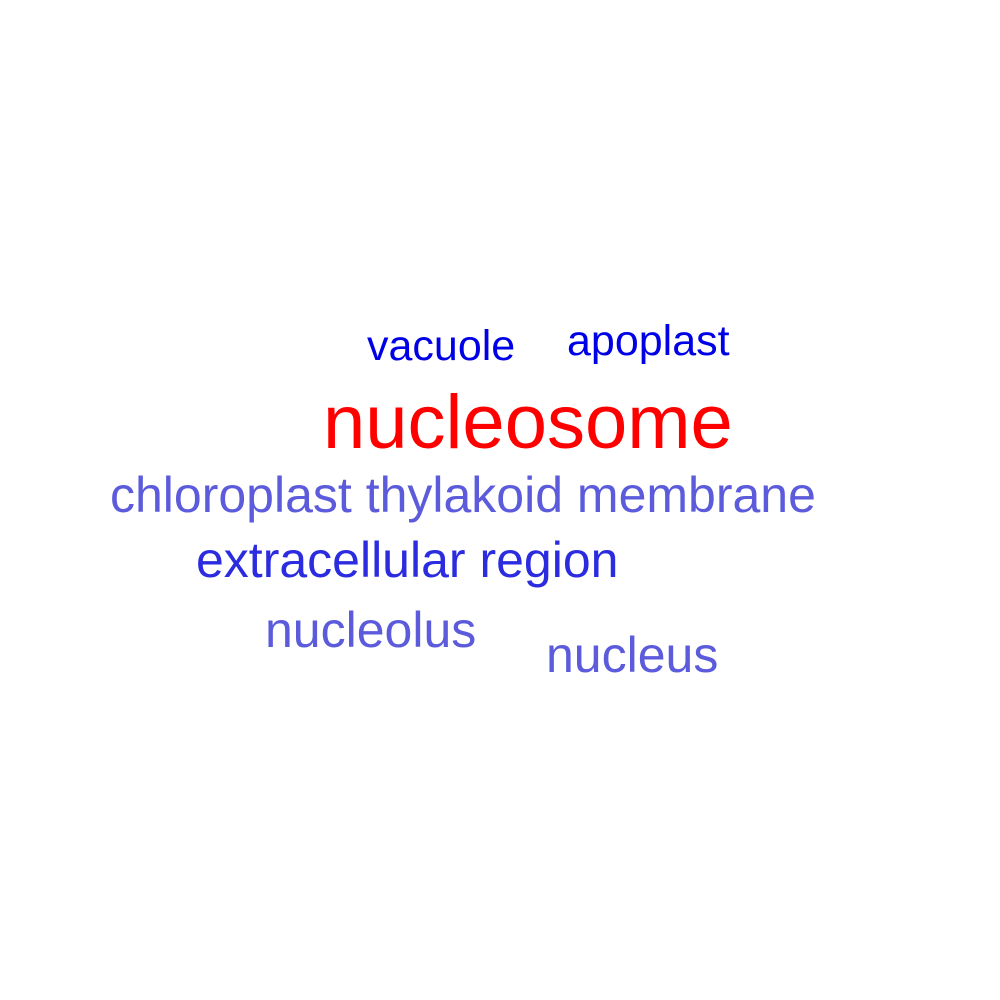 This screenshot has height=1000, width=1000. I want to click on word-extracellular-region: extracellular region, so click(407, 560).